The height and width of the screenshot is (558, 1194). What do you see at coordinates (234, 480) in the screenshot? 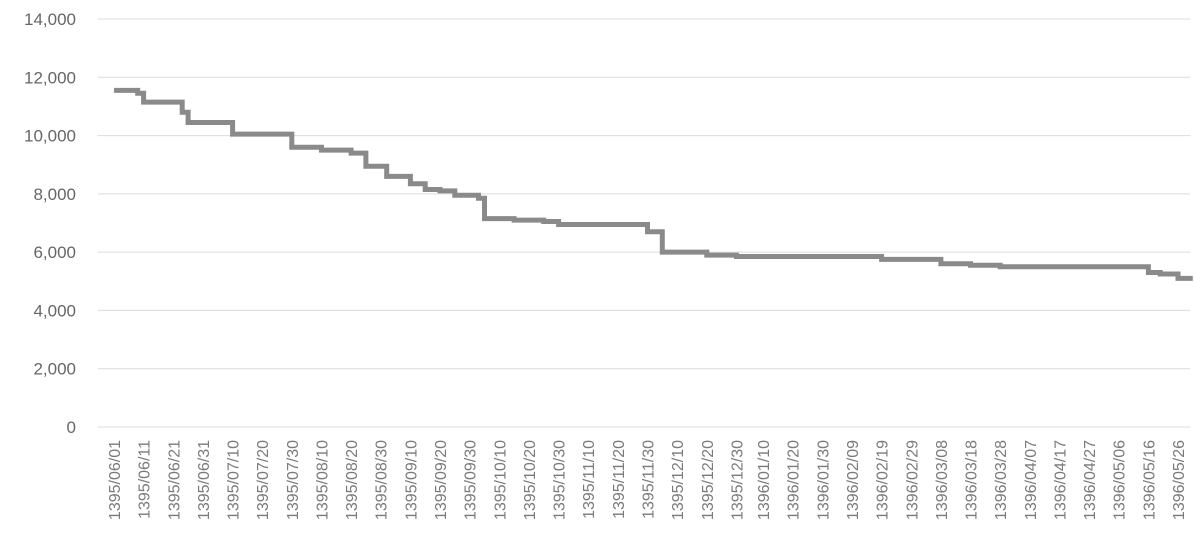
I see `x-tick-label: 1395/07/10` at bounding box center [234, 480].